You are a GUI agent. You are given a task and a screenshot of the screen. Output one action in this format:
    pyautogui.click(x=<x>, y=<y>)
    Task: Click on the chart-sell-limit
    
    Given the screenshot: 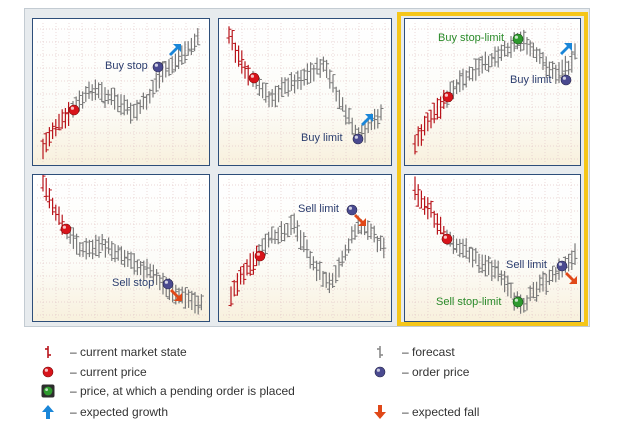 What is the action you would take?
    pyautogui.click(x=305, y=248)
    